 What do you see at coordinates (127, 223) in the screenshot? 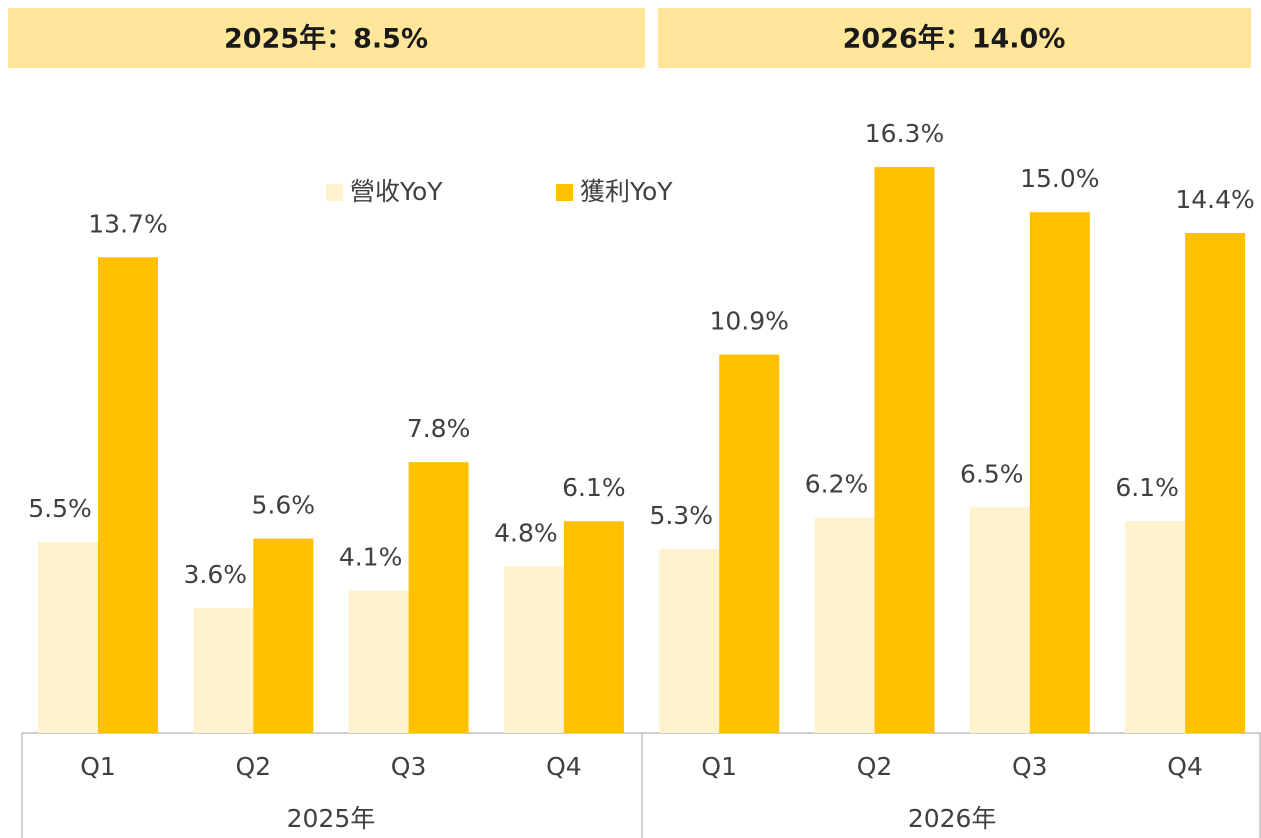
I see `data-label: 13.7%` at bounding box center [127, 223].